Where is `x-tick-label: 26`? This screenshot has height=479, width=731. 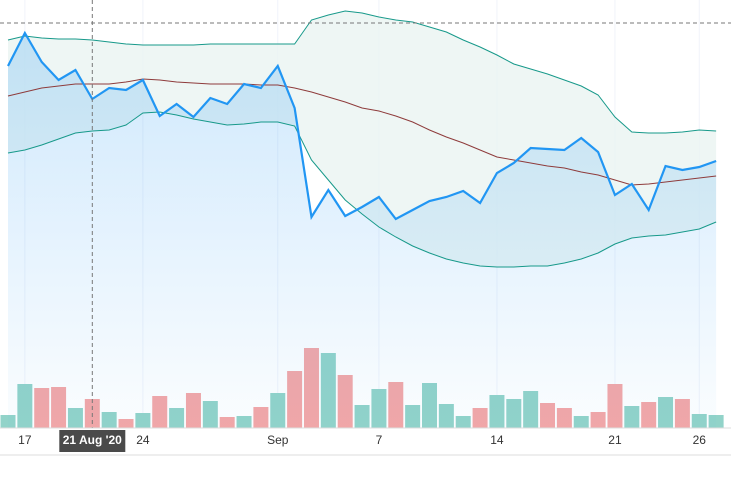
x-tick-label: 26 is located at coordinates (700, 440).